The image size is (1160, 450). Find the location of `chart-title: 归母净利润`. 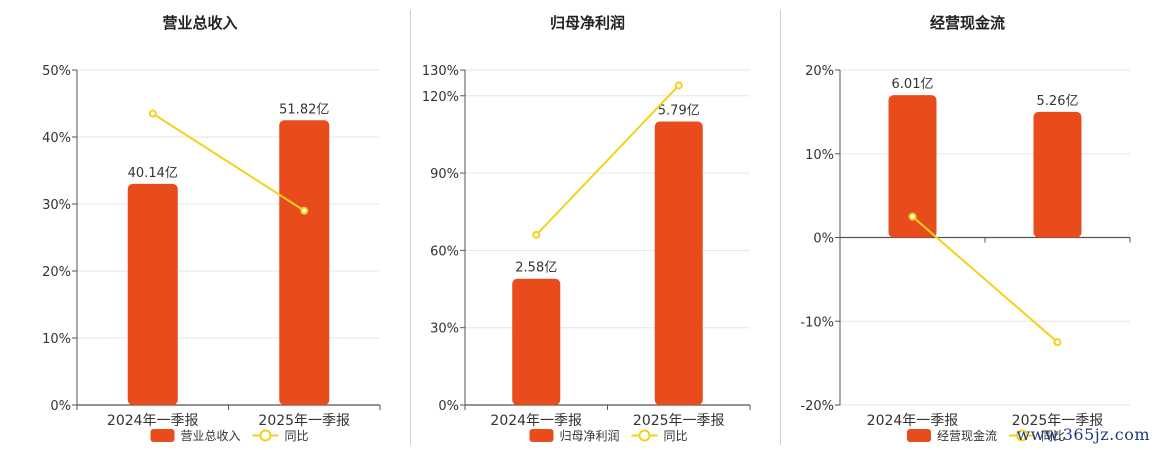

chart-title: 归母净利润 is located at coordinates (587, 23).